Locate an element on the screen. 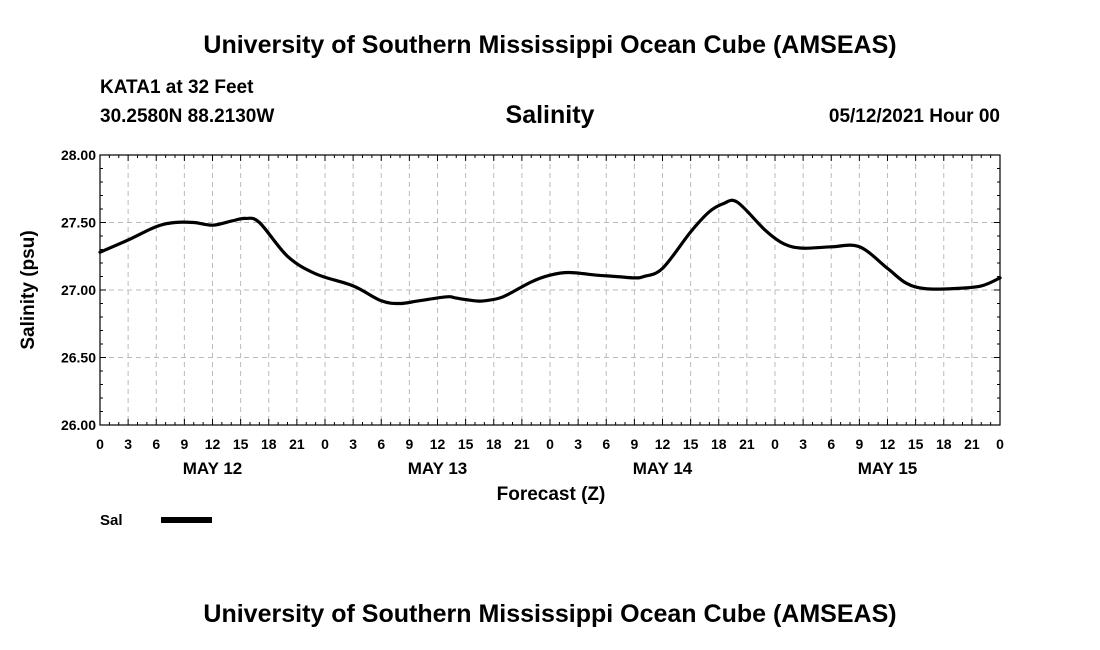 The image size is (1100, 650). variable-title: Salinity is located at coordinates (550, 115).